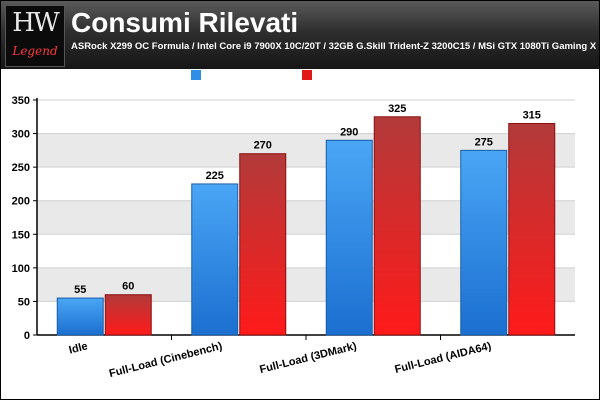  I want to click on chart-title: Consumi Rilevati, so click(185, 22).